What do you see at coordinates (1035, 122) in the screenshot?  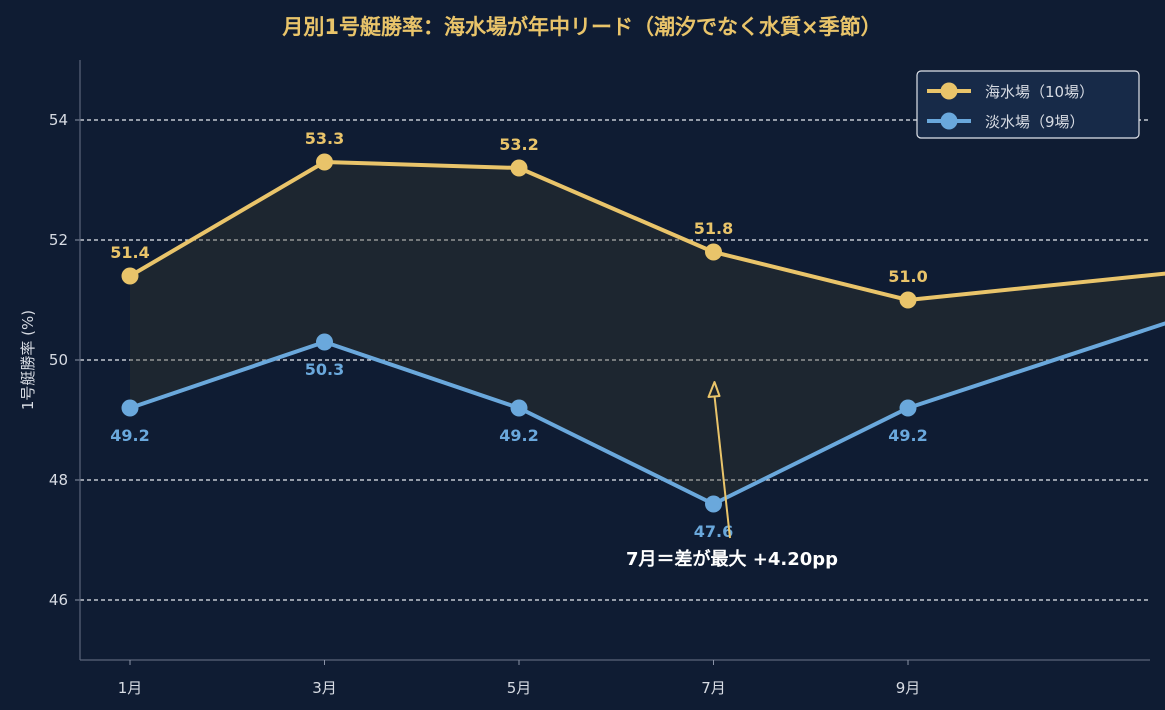 I see `legend-label: 淡水場（9場）` at bounding box center [1035, 122].